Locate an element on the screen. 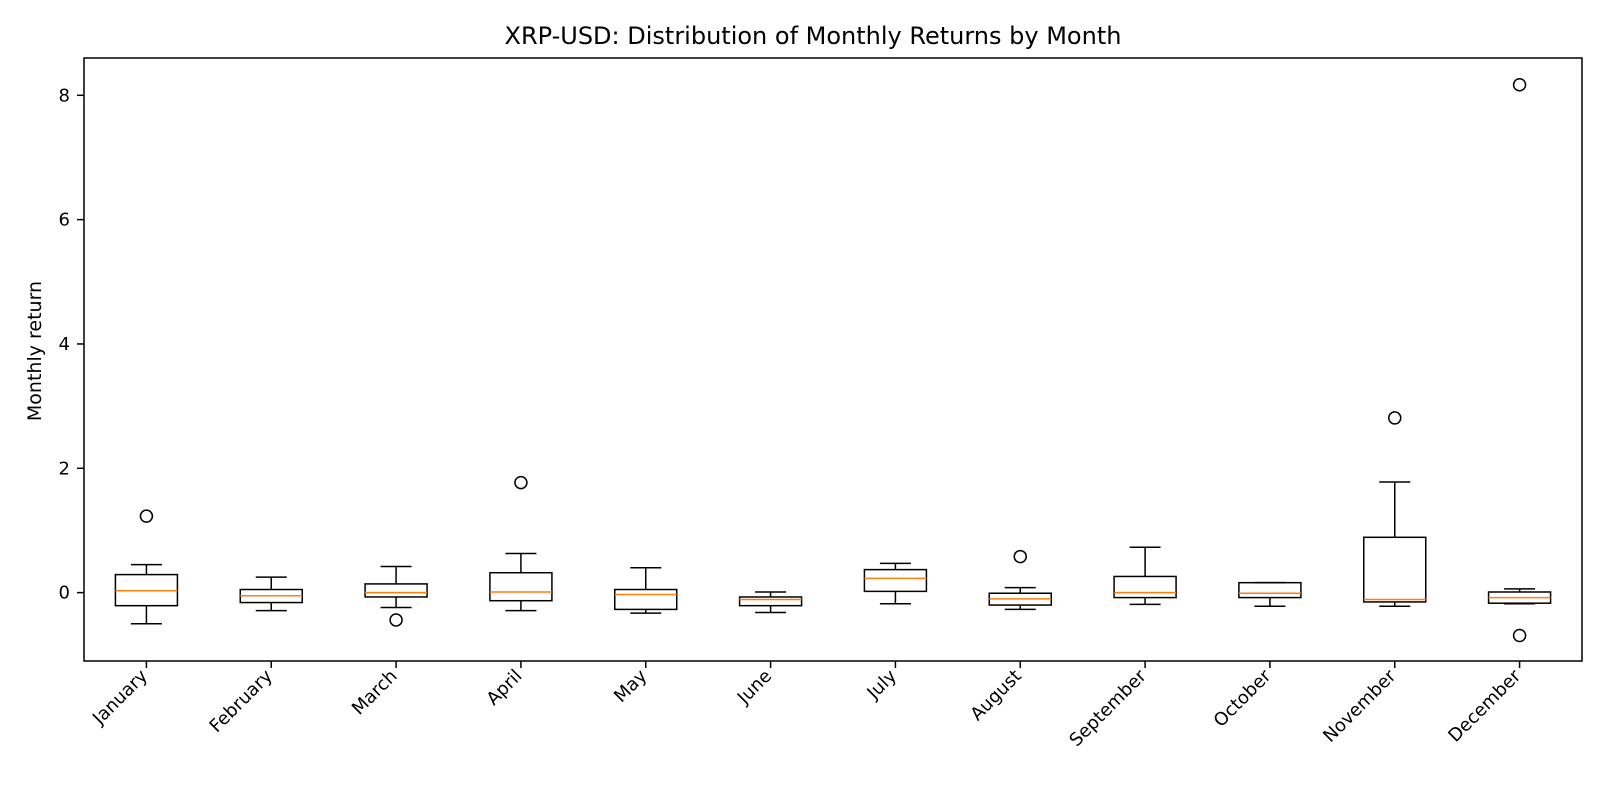  y-tick-label: 2 is located at coordinates (64, 468).